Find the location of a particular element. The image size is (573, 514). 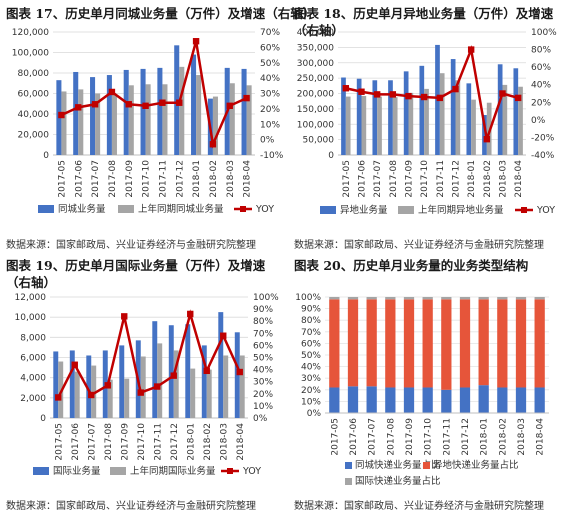

x-tick-label: 2017-08 is located at coordinates (394, 179).